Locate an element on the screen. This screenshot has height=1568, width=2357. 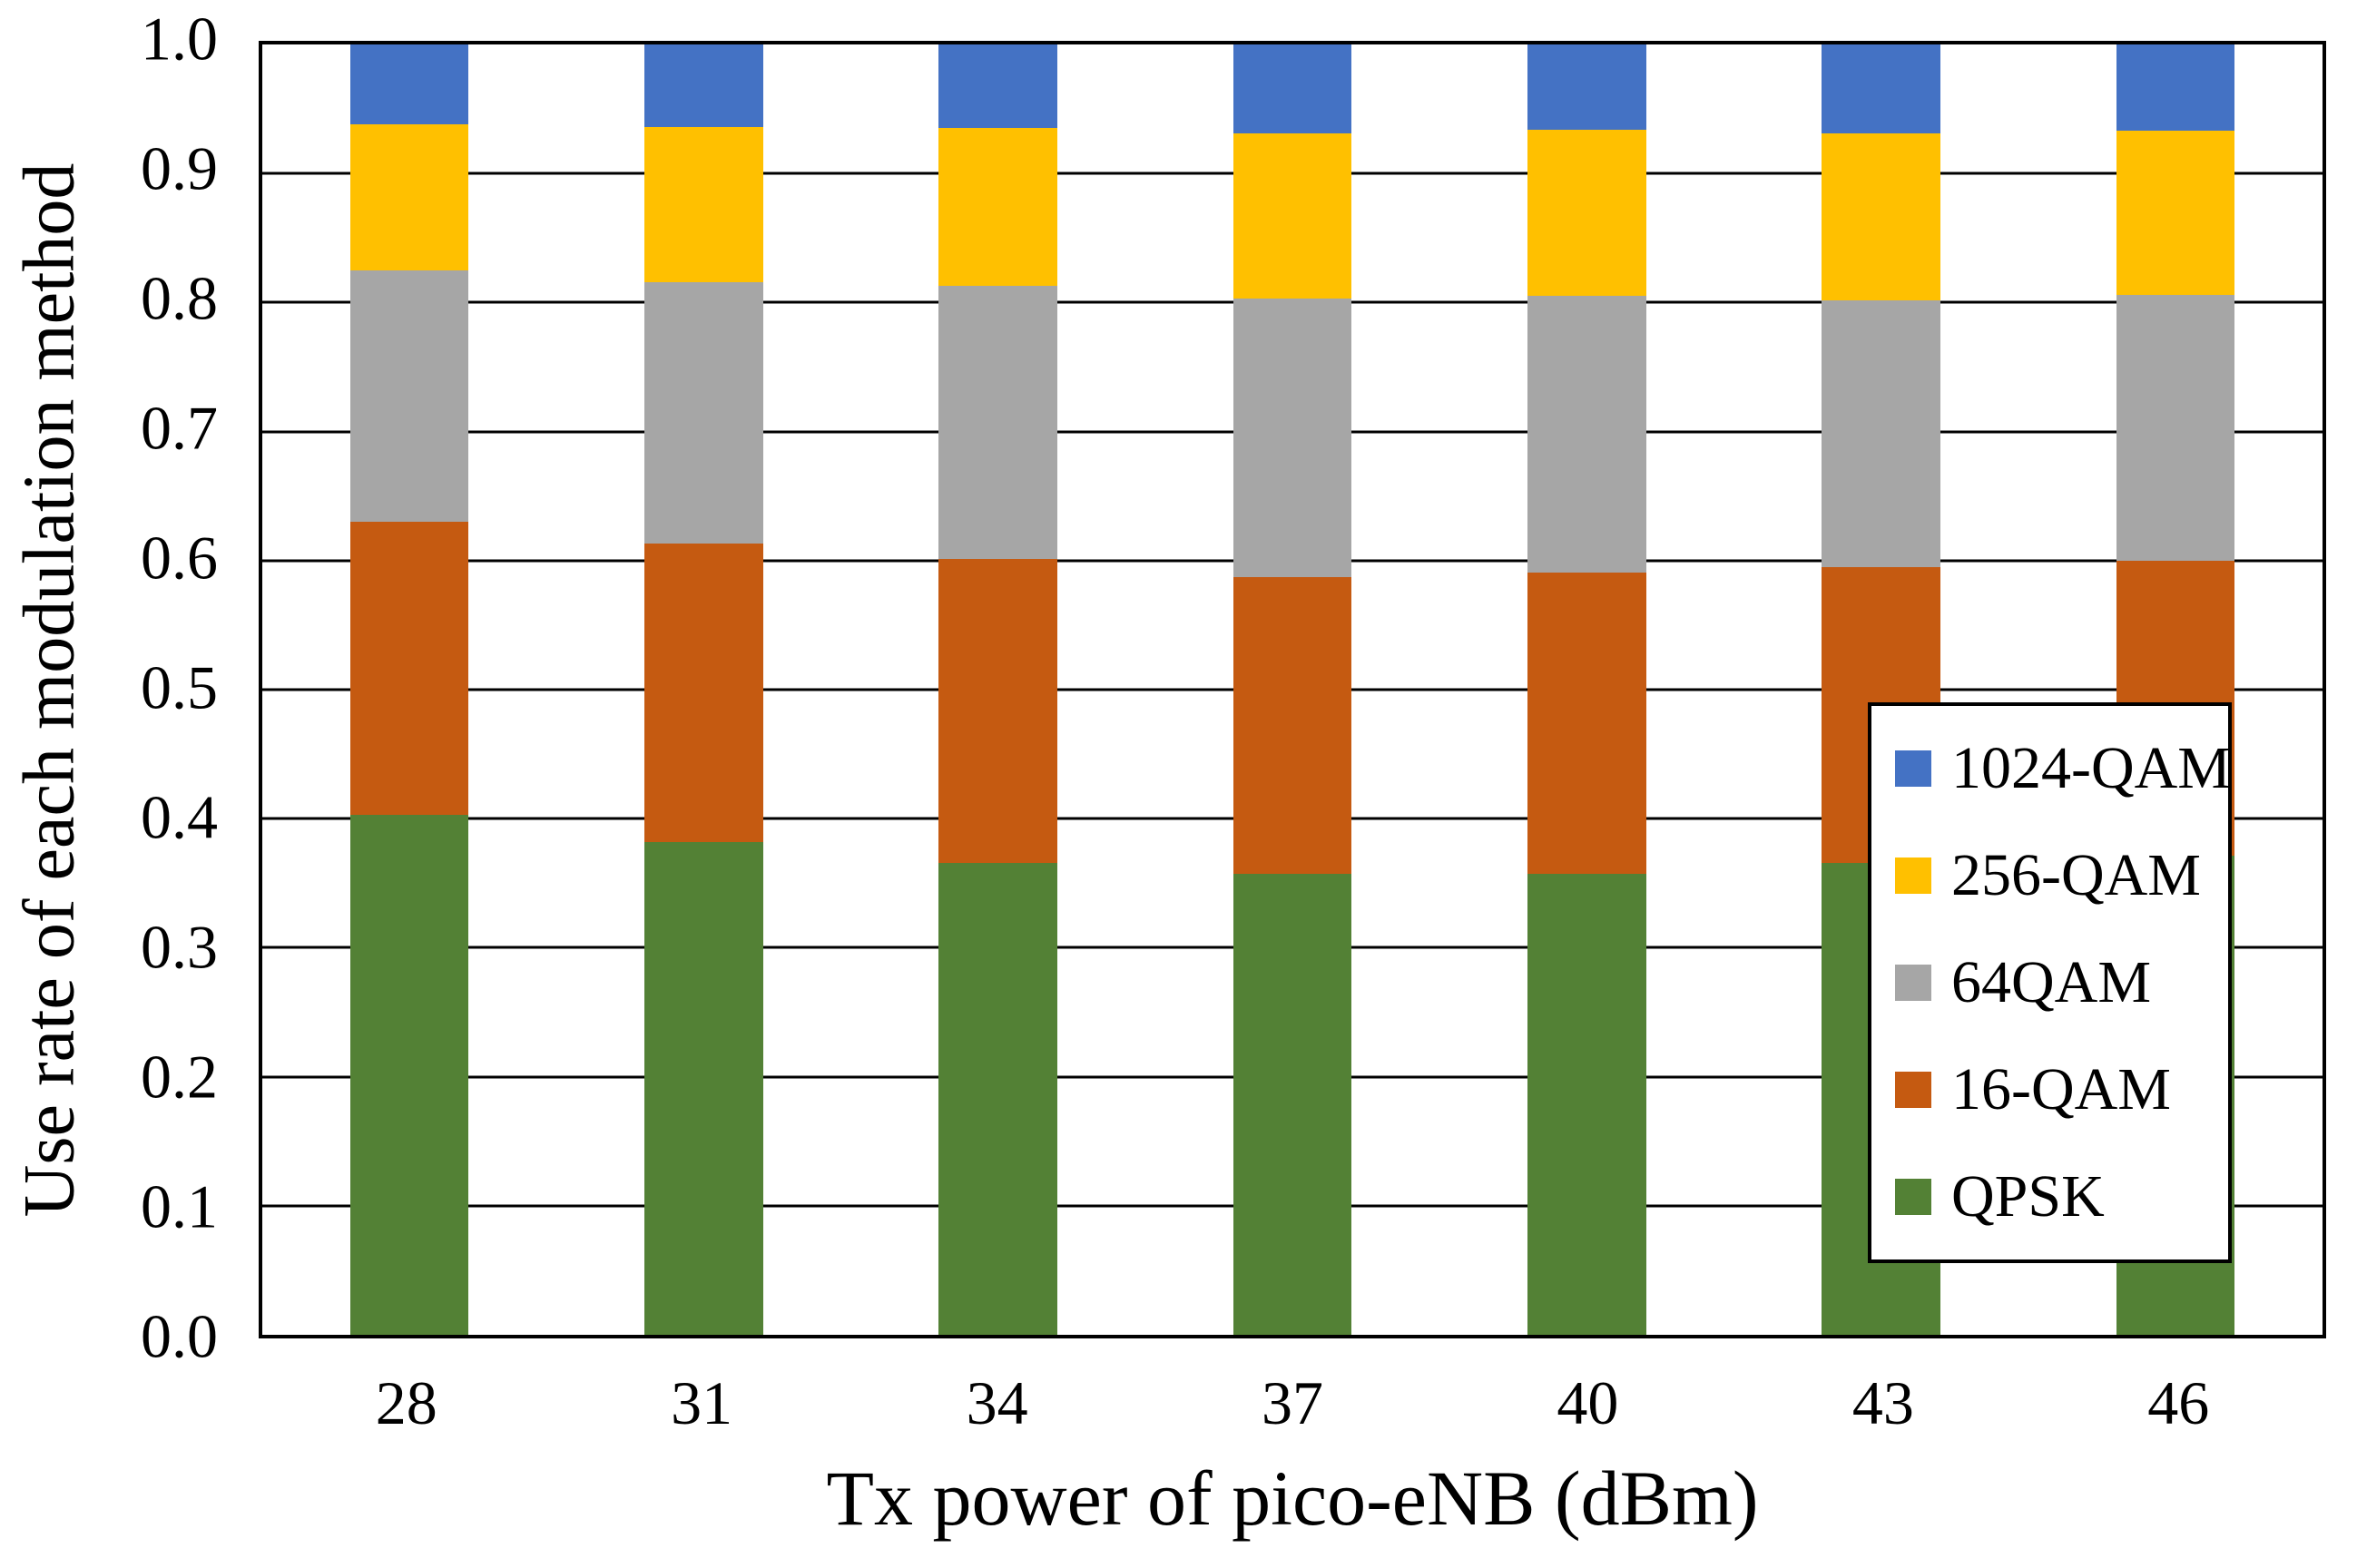
legend-item-1024-QAM: 1024-QAM is located at coordinates (2063, 768).